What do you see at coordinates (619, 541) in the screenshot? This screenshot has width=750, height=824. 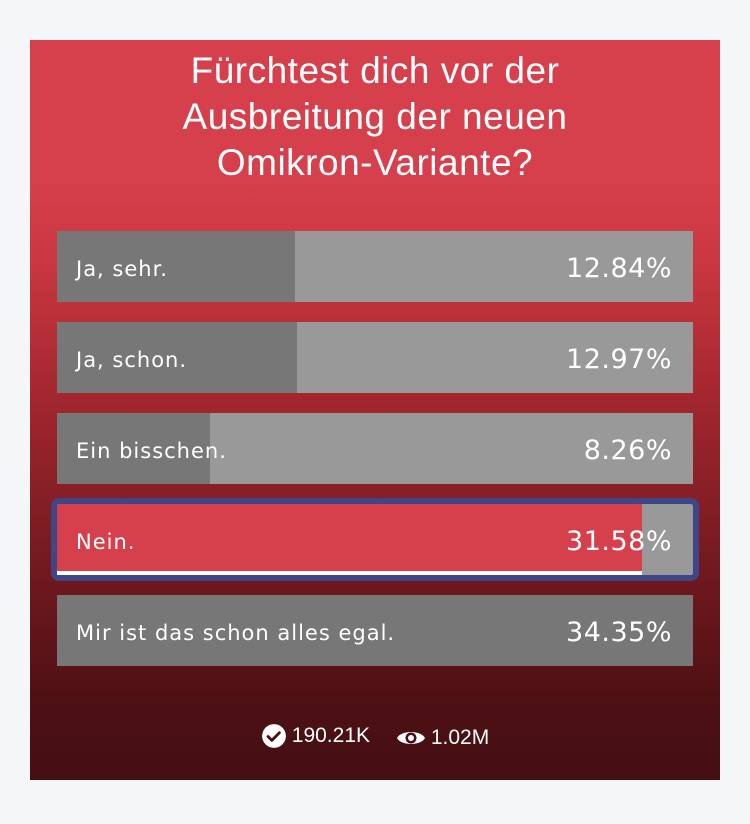 I see `option-percent: 31.58%` at bounding box center [619, 541].